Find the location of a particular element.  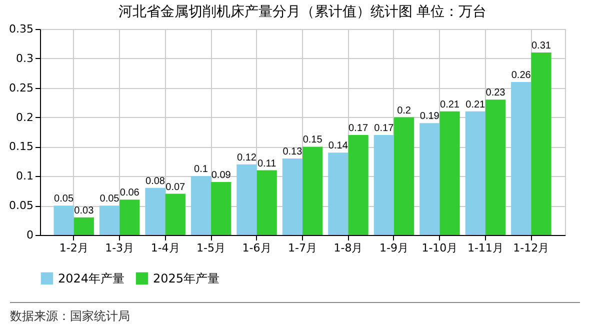

data-label: 0.14 is located at coordinates (338, 146).